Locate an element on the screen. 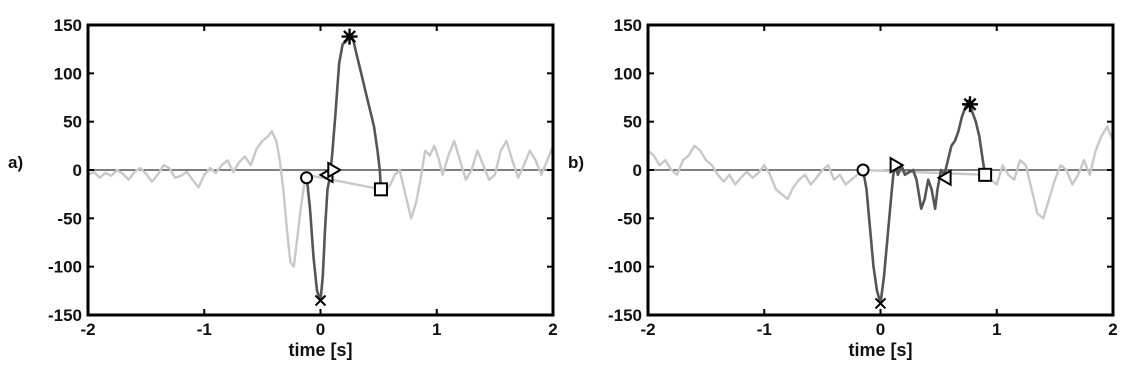  series-line-background is located at coordinates (881, 172).